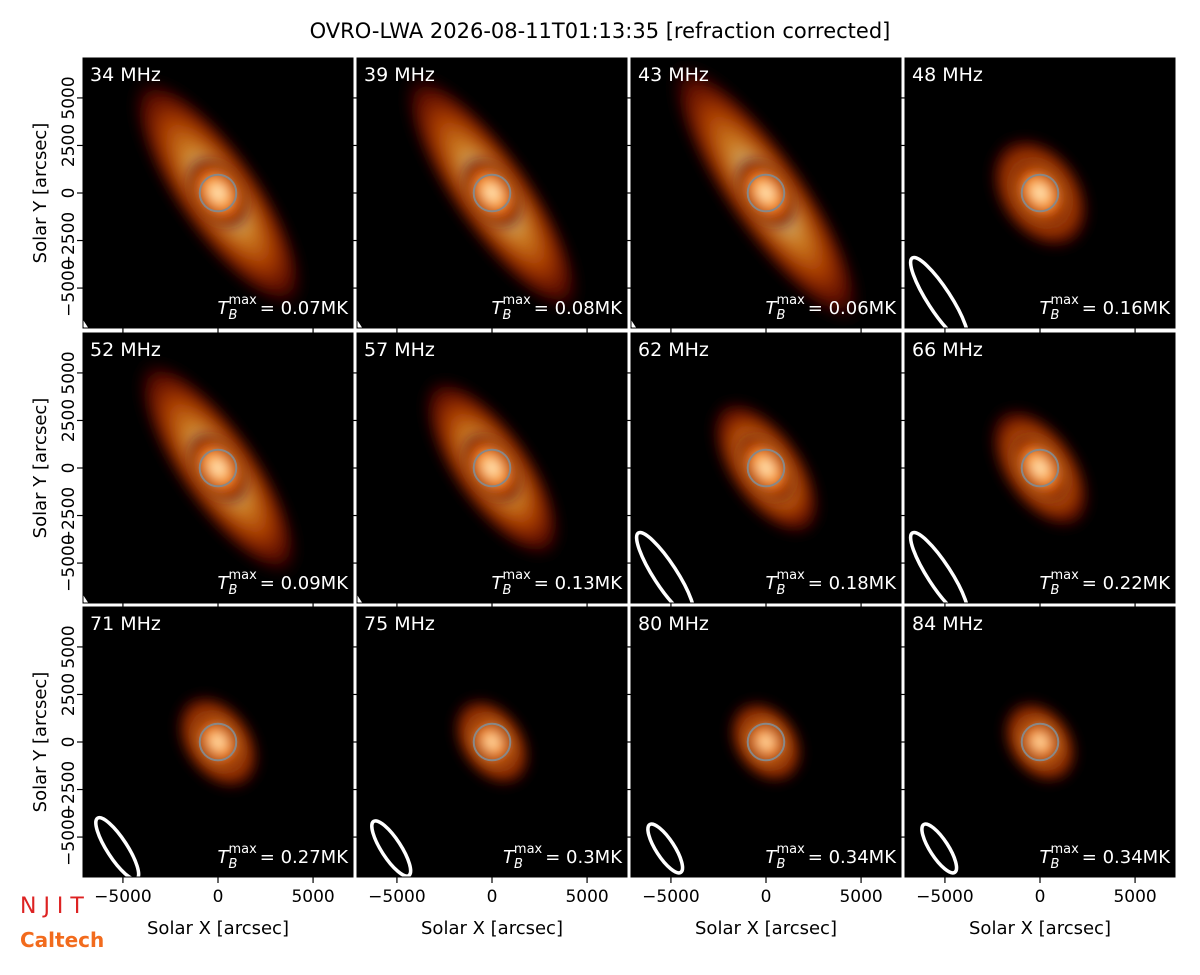 This screenshot has height=975, width=1200. I want to click on panel-title: 52 MHz, so click(125, 350).